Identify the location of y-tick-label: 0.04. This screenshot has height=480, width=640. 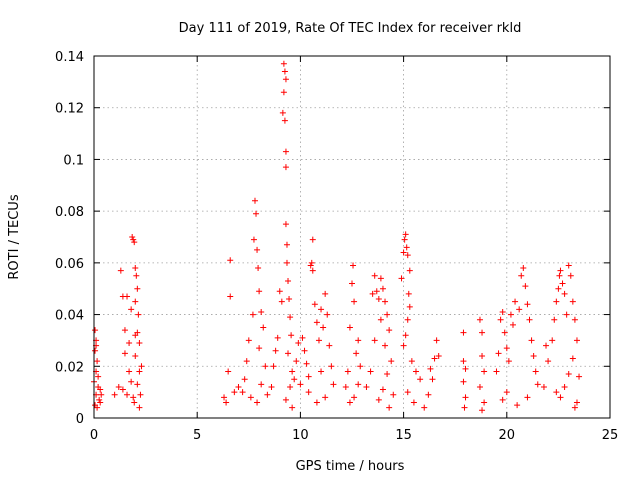
(69, 316).